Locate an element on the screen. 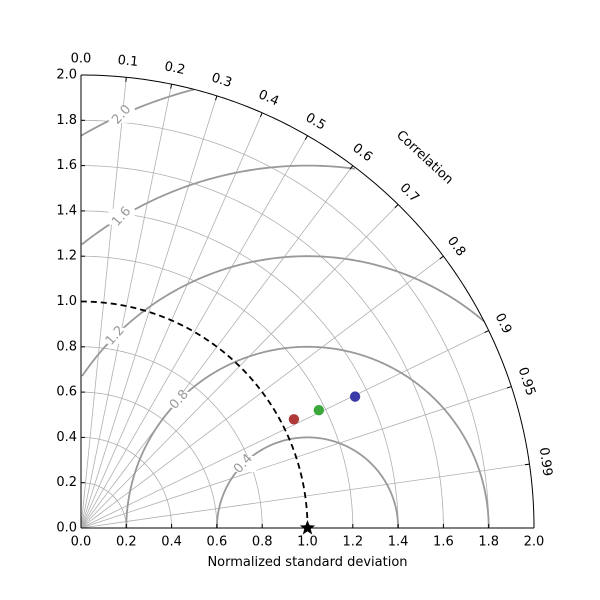 Image resolution: width=600 pixels, height=600 pixels. y-tick-label: 1.2 is located at coordinates (66, 256).